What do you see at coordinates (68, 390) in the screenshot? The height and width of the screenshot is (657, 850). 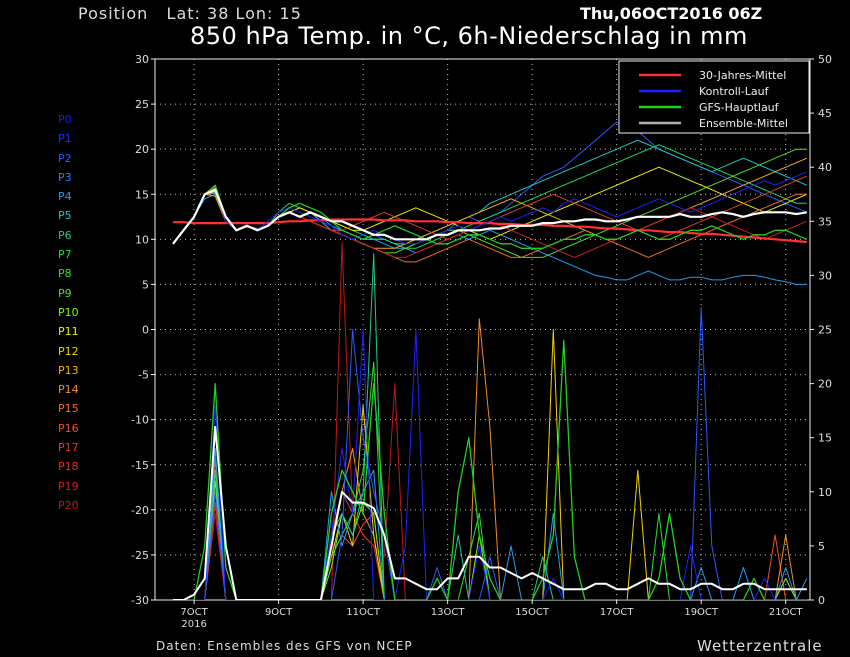 I see `member-label-p14: P14` at bounding box center [68, 390].